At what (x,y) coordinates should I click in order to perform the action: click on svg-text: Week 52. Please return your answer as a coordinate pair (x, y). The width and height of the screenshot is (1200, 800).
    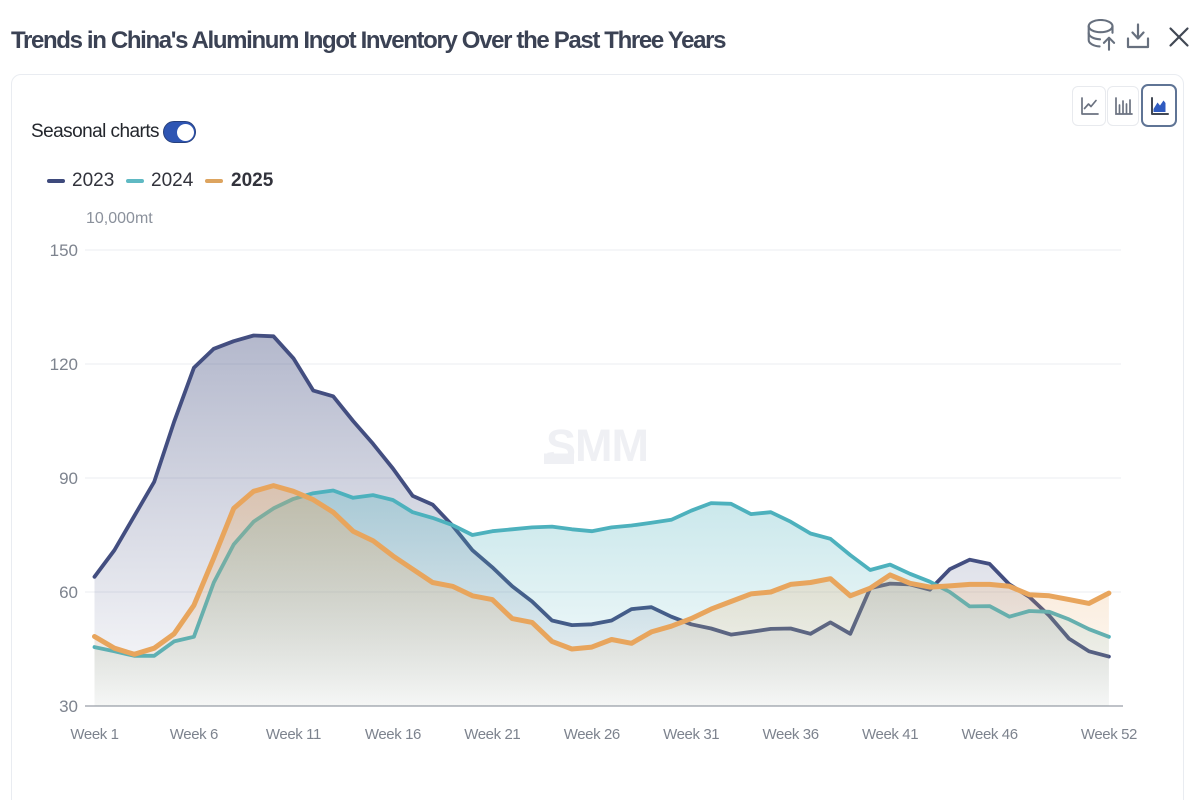
    Looking at the image, I should click on (1109, 734).